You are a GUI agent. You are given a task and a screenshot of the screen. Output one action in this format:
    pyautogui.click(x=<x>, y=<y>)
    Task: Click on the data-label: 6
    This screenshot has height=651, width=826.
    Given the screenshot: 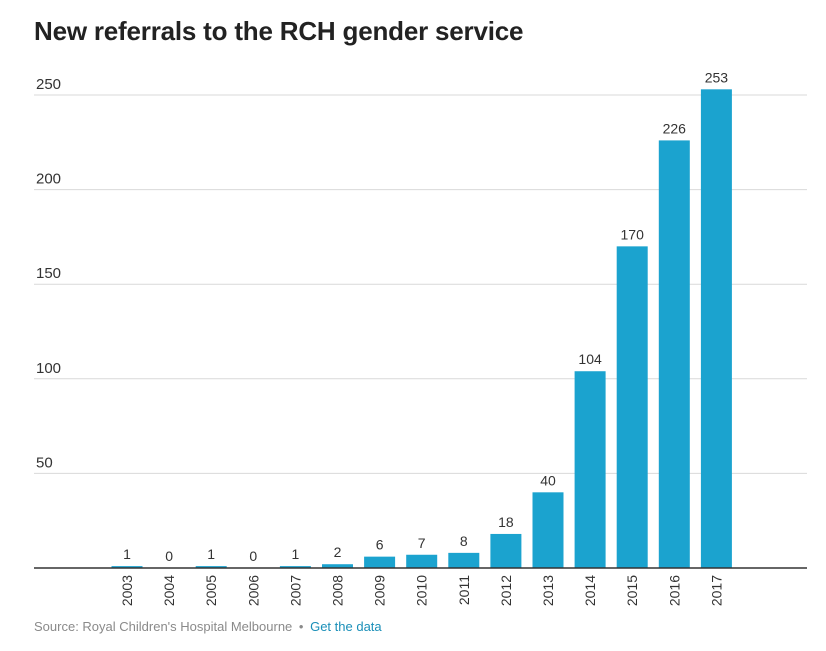 What is the action you would take?
    pyautogui.click(x=380, y=545)
    